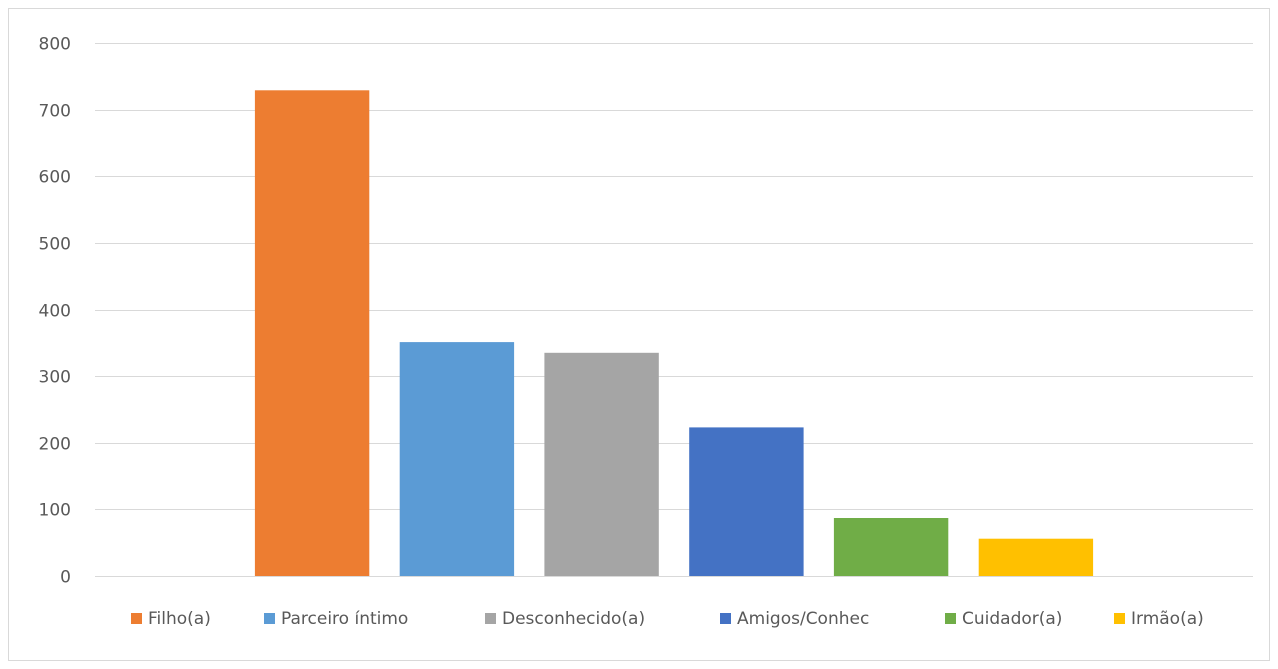 This screenshot has width=1278, height=669. Describe the element at coordinates (55, 178) in the screenshot. I see `y-tick-label: 600` at that location.